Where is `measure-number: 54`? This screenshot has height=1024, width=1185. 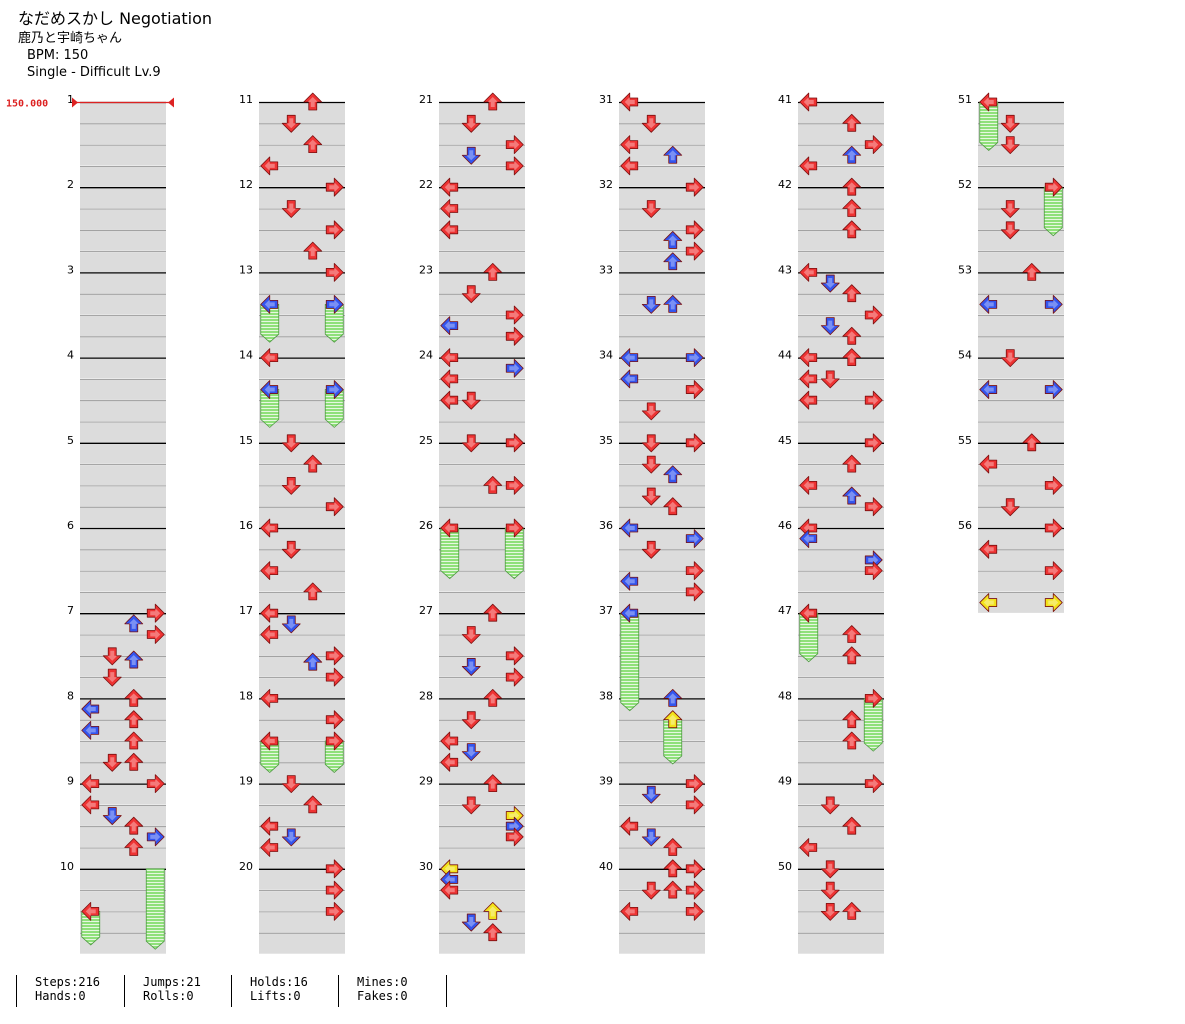
measure-number: 54 is located at coordinates (965, 355).